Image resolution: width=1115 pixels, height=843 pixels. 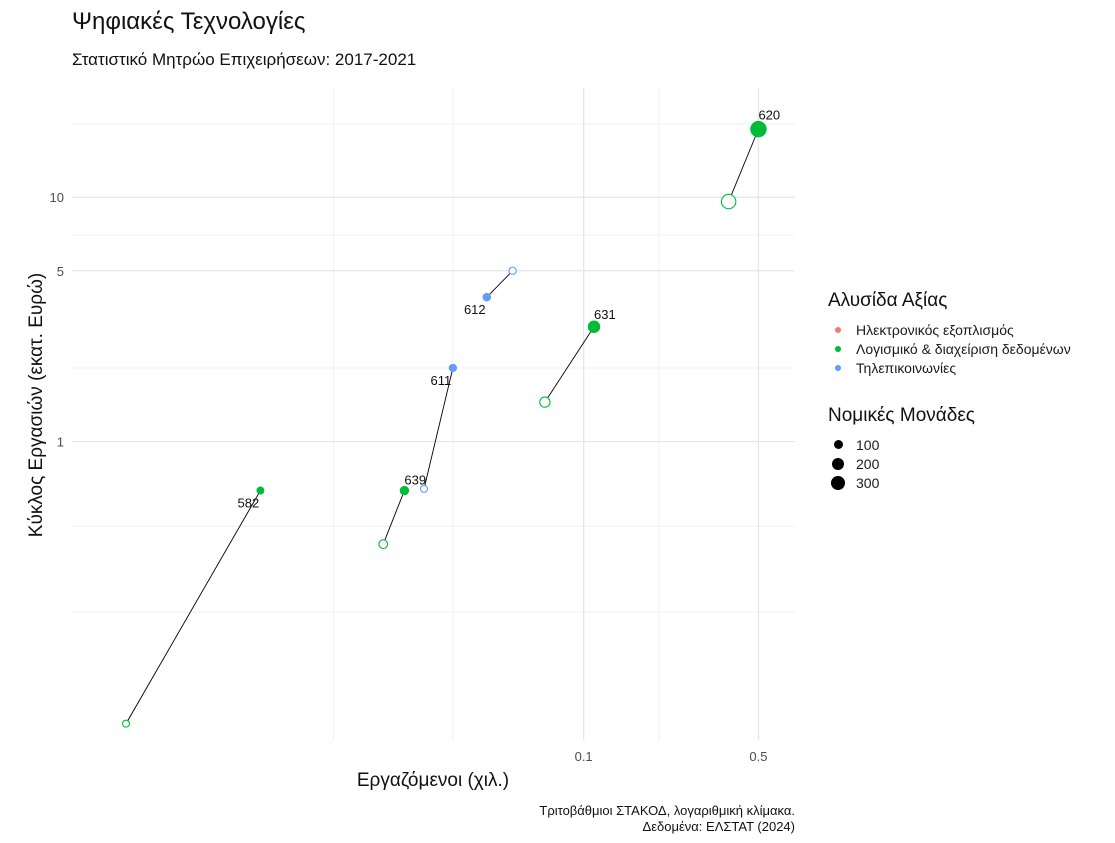 I want to click on y-tick-label: 10, so click(x=57, y=197).